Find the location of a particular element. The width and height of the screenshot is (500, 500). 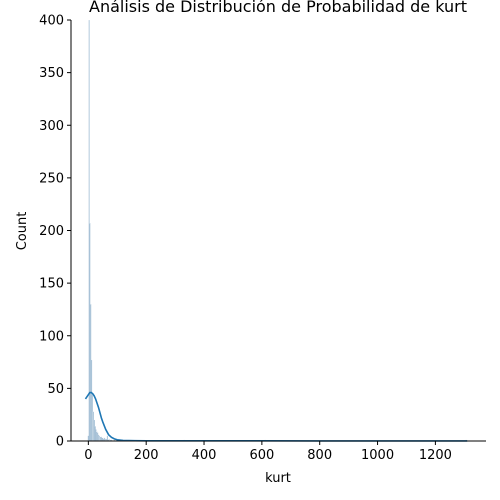

x-tick-label: 400 is located at coordinates (204, 455).